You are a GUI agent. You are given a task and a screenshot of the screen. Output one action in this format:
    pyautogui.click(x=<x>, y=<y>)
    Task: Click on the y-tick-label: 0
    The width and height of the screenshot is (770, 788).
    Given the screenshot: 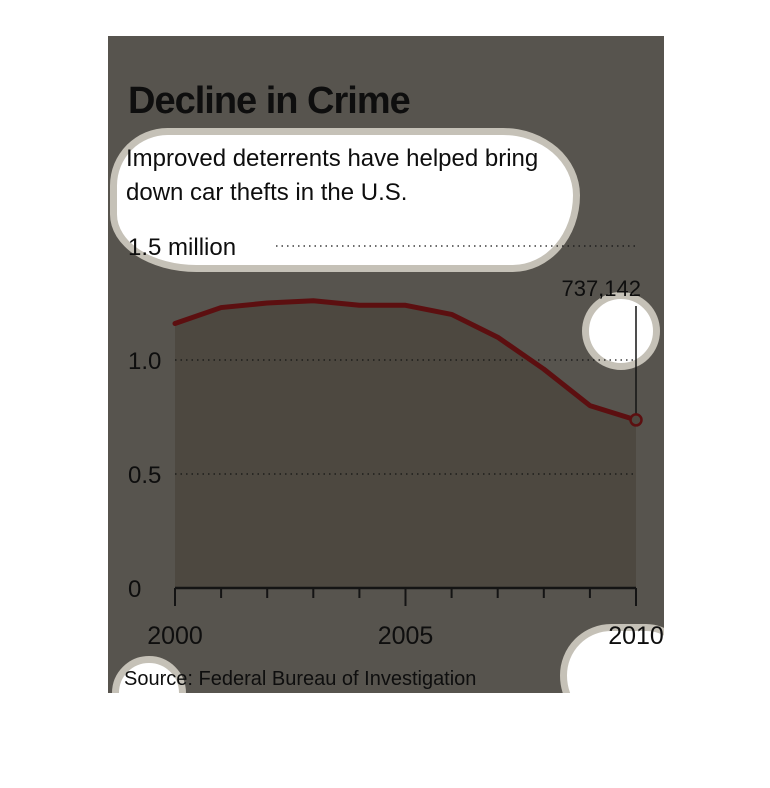 What is the action you would take?
    pyautogui.click(x=134, y=589)
    